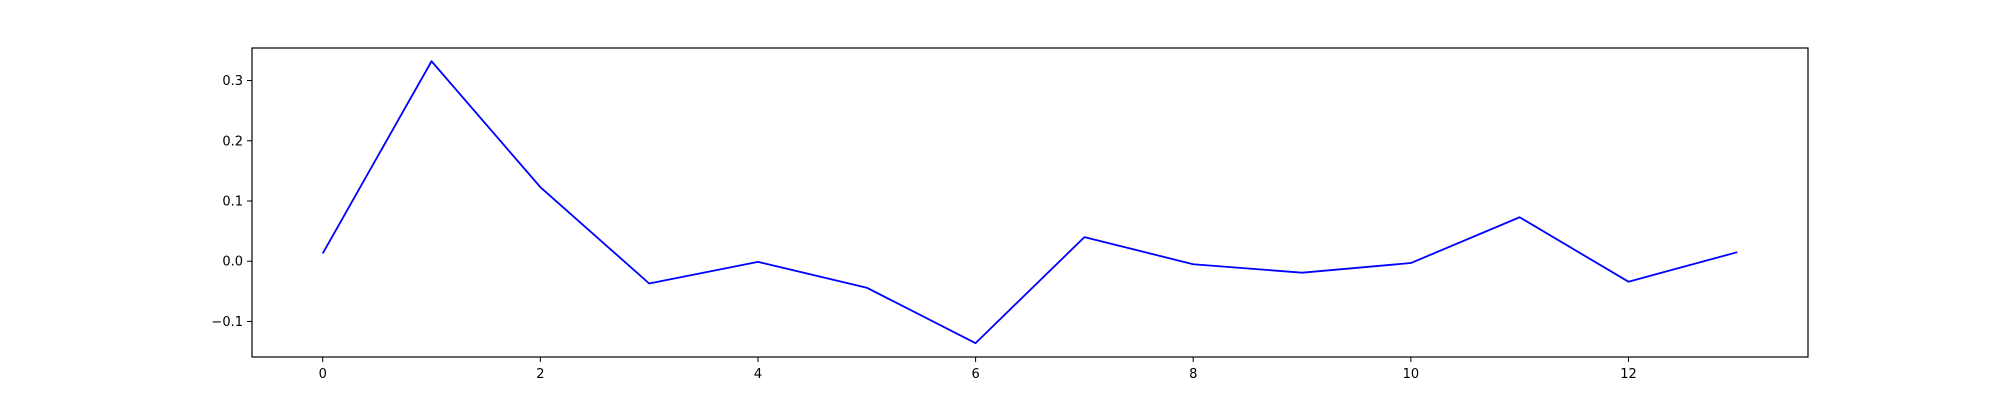 Image resolution: width=2000 pixels, height=400 pixels. I want to click on x-tick-label: 0, so click(323, 374).